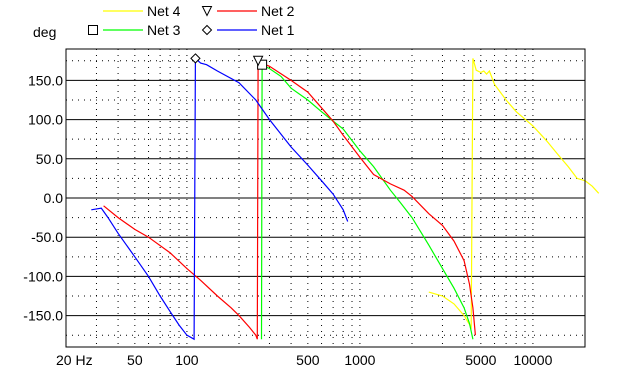  I want to click on y-tick-label-3: 0.0, so click(54, 198).